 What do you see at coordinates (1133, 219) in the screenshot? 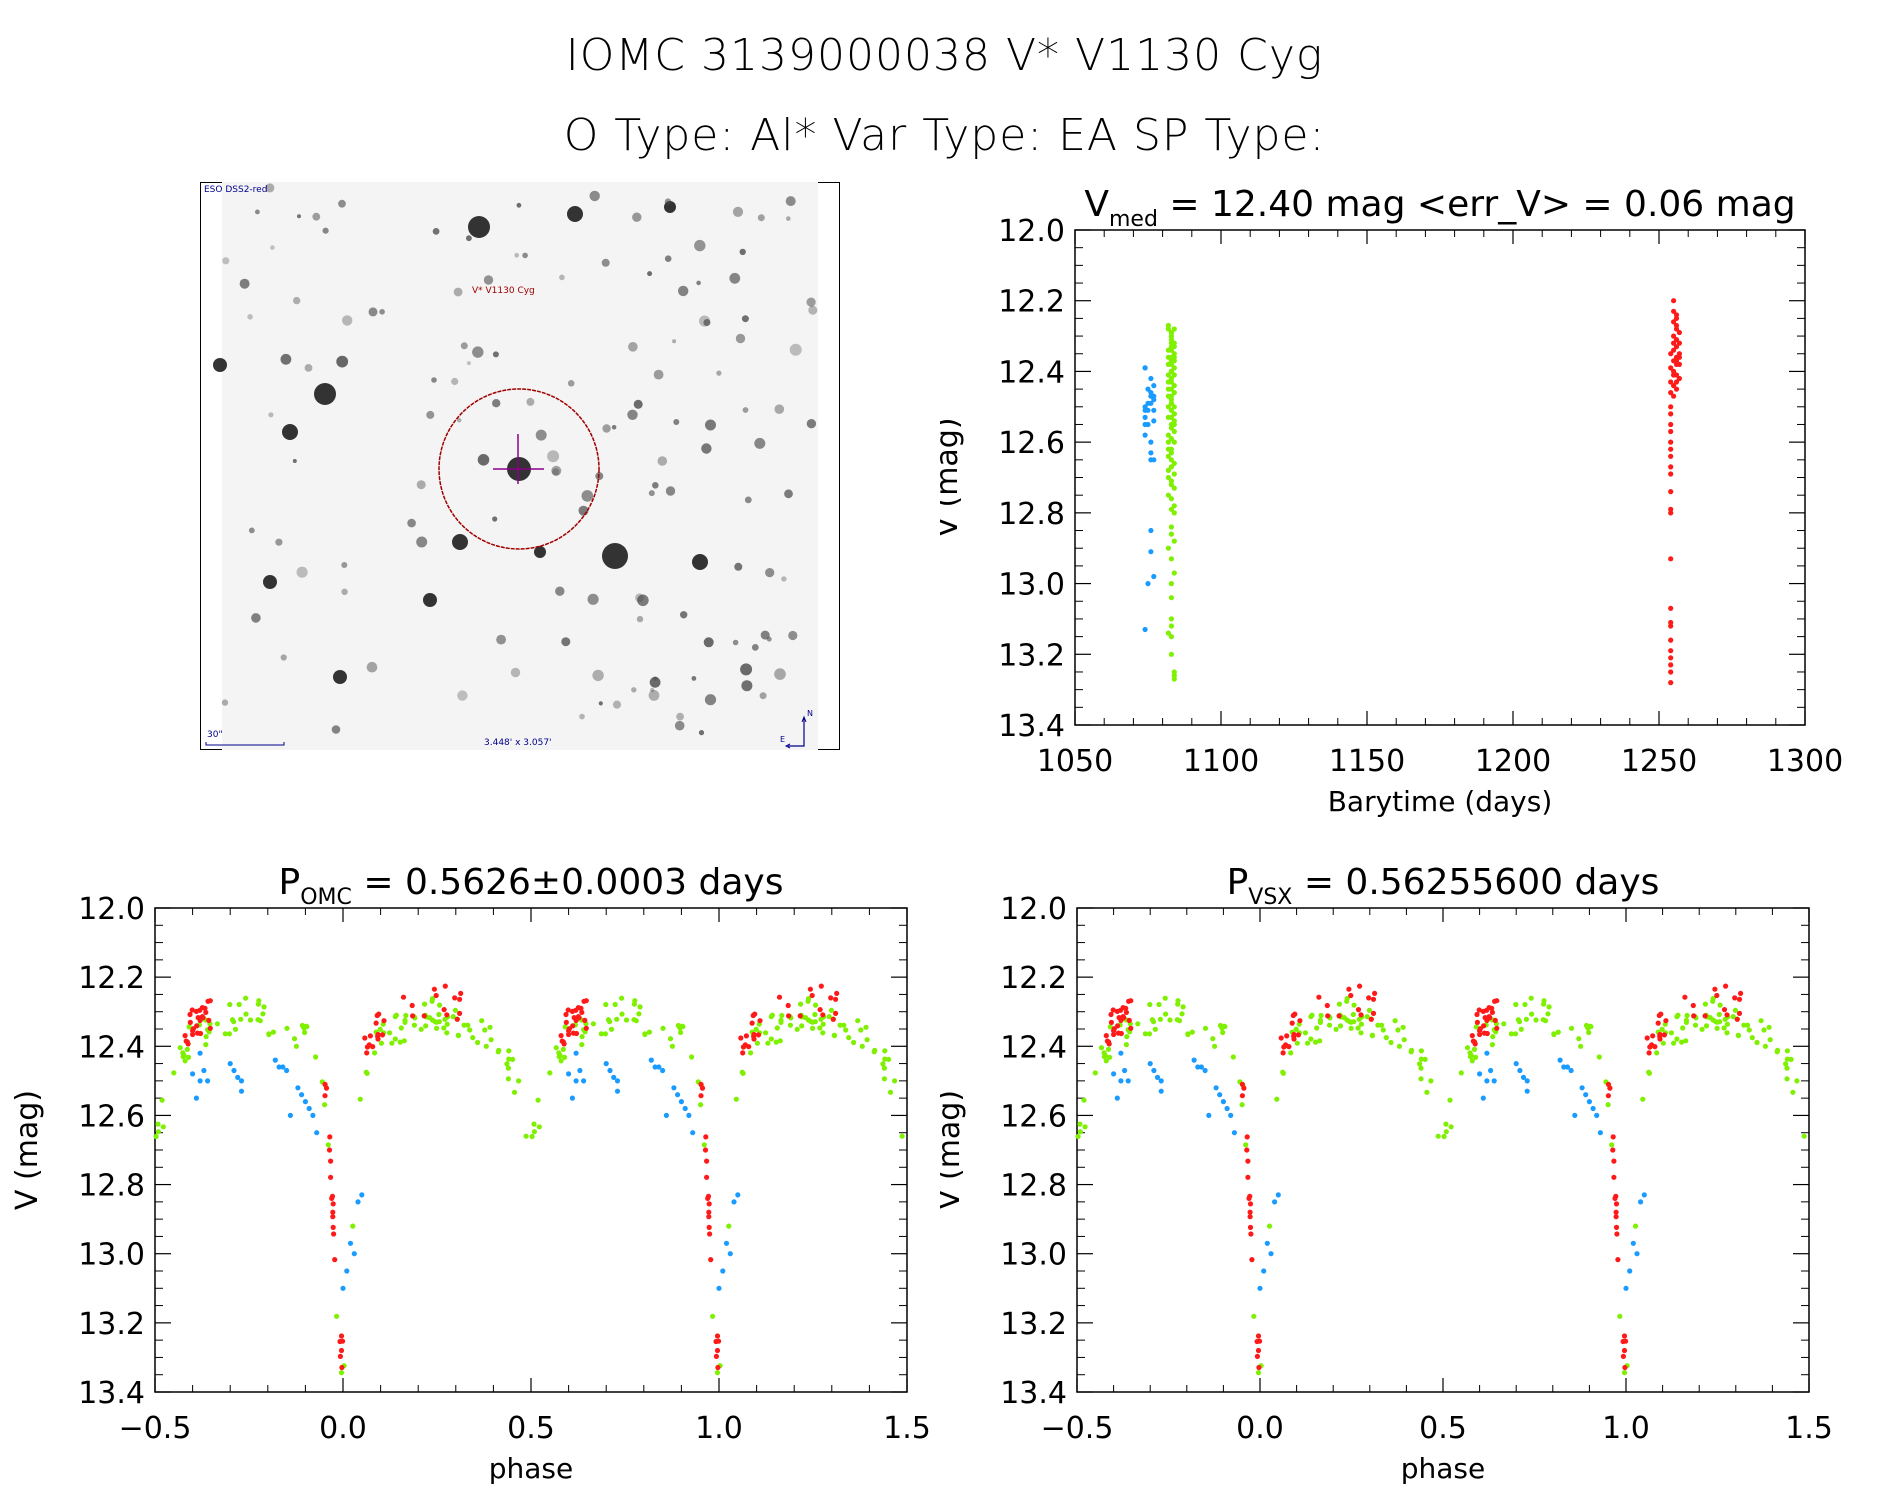
I see `title-subscript: med` at bounding box center [1133, 219].